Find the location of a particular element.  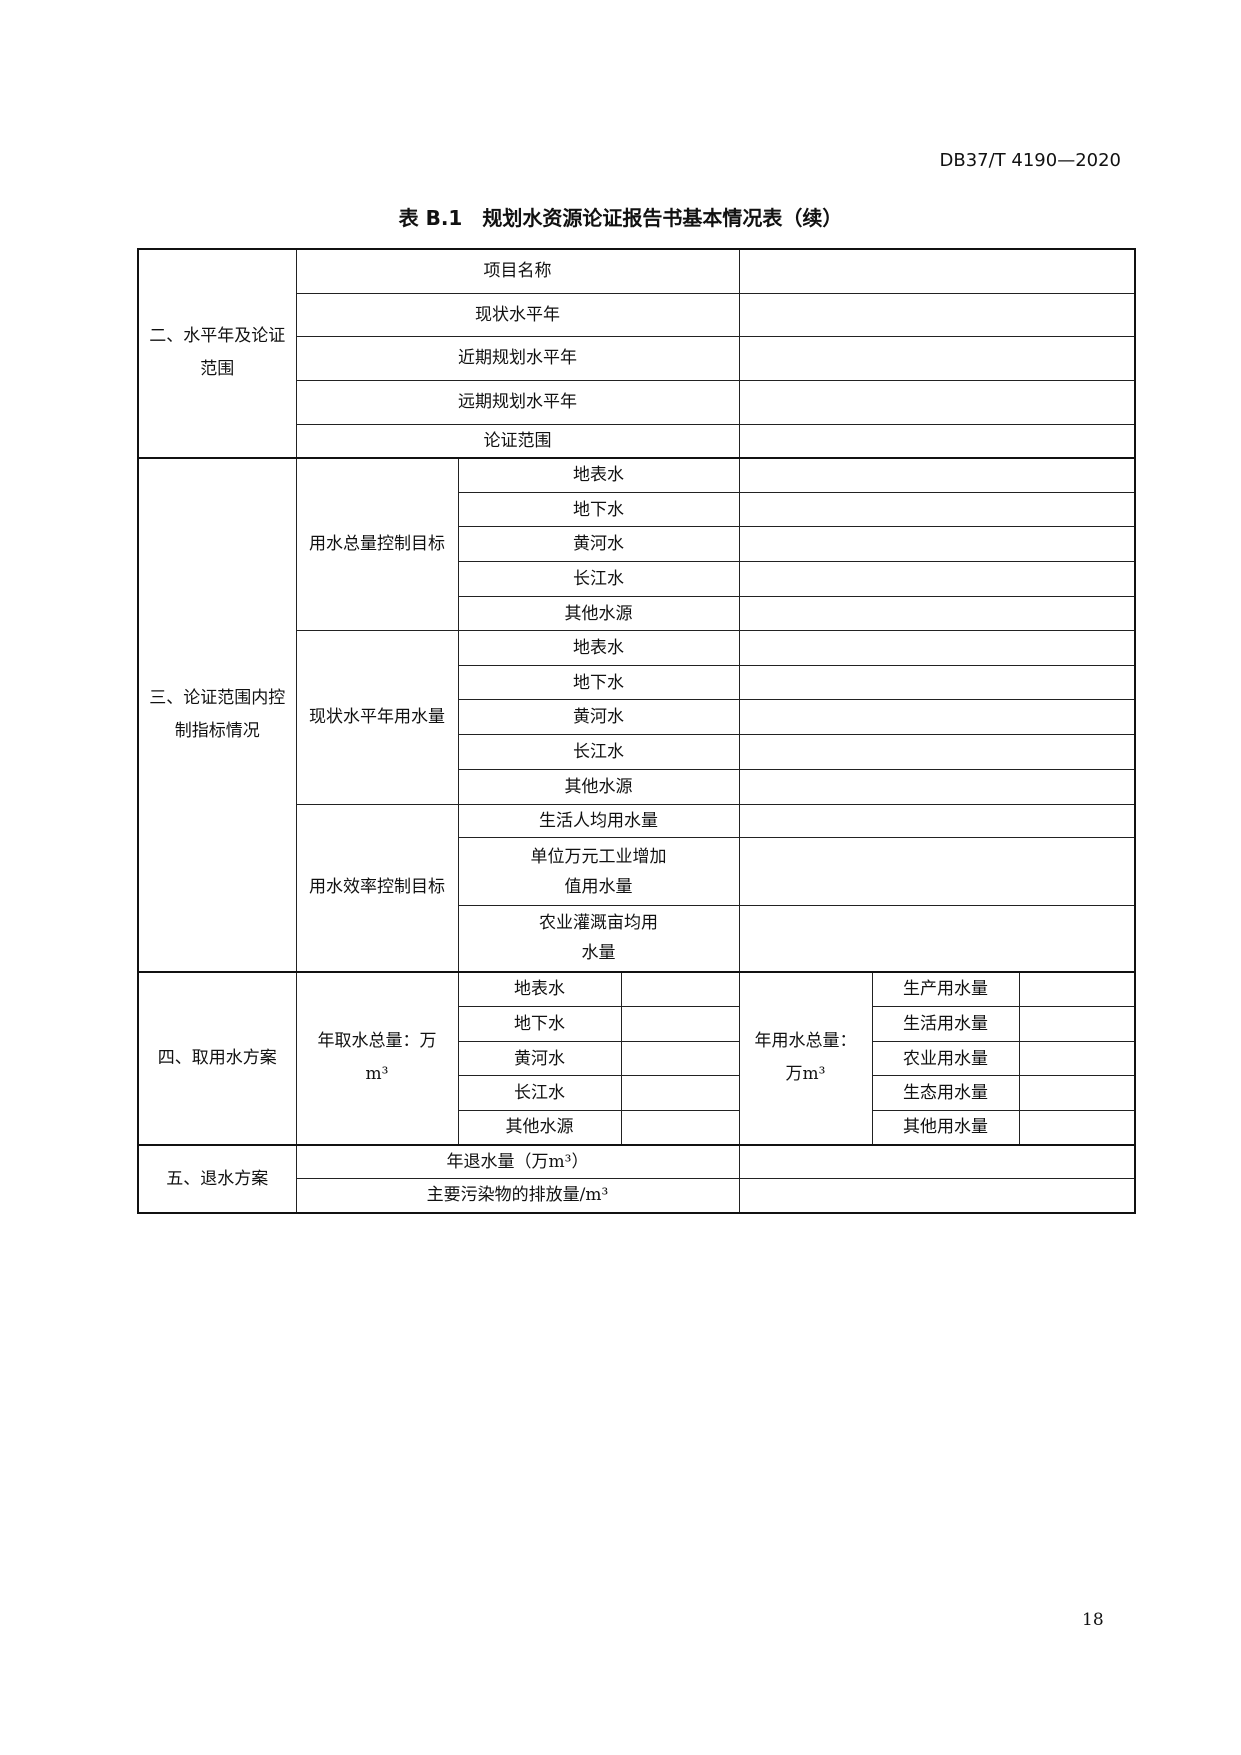

table-row: 远期规划水平年 is located at coordinates (637, 402).